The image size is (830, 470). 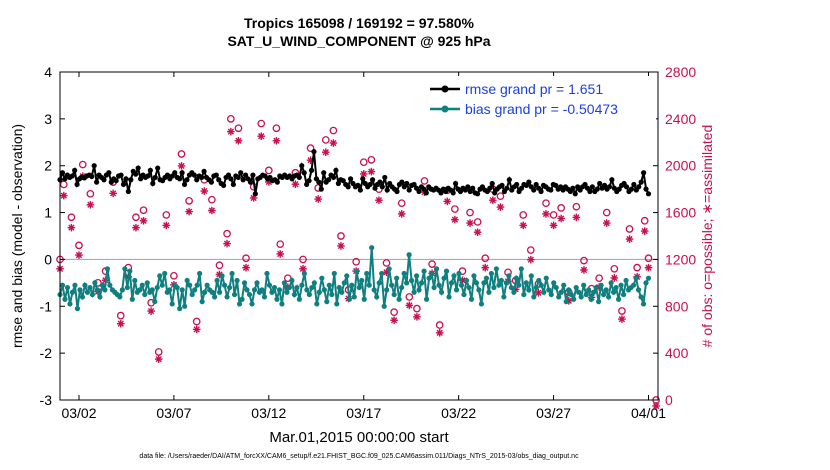 I want to click on x-tick-label: 03/27, so click(x=553, y=413).